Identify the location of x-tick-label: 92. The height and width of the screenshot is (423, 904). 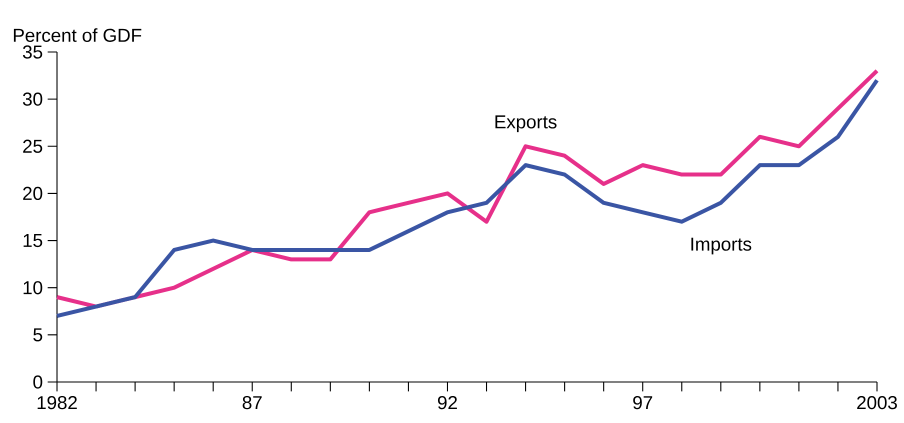
(447, 403).